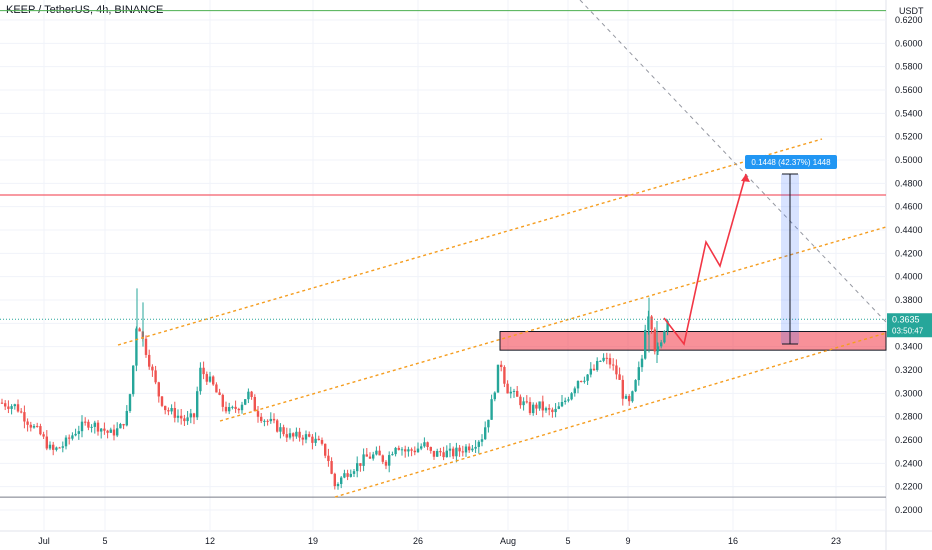 This screenshot has height=550, width=932. Describe the element at coordinates (439, 541) in the screenshot. I see `time-axis: Jul 5 12 19 26 Aug 5 9 16 23` at that location.